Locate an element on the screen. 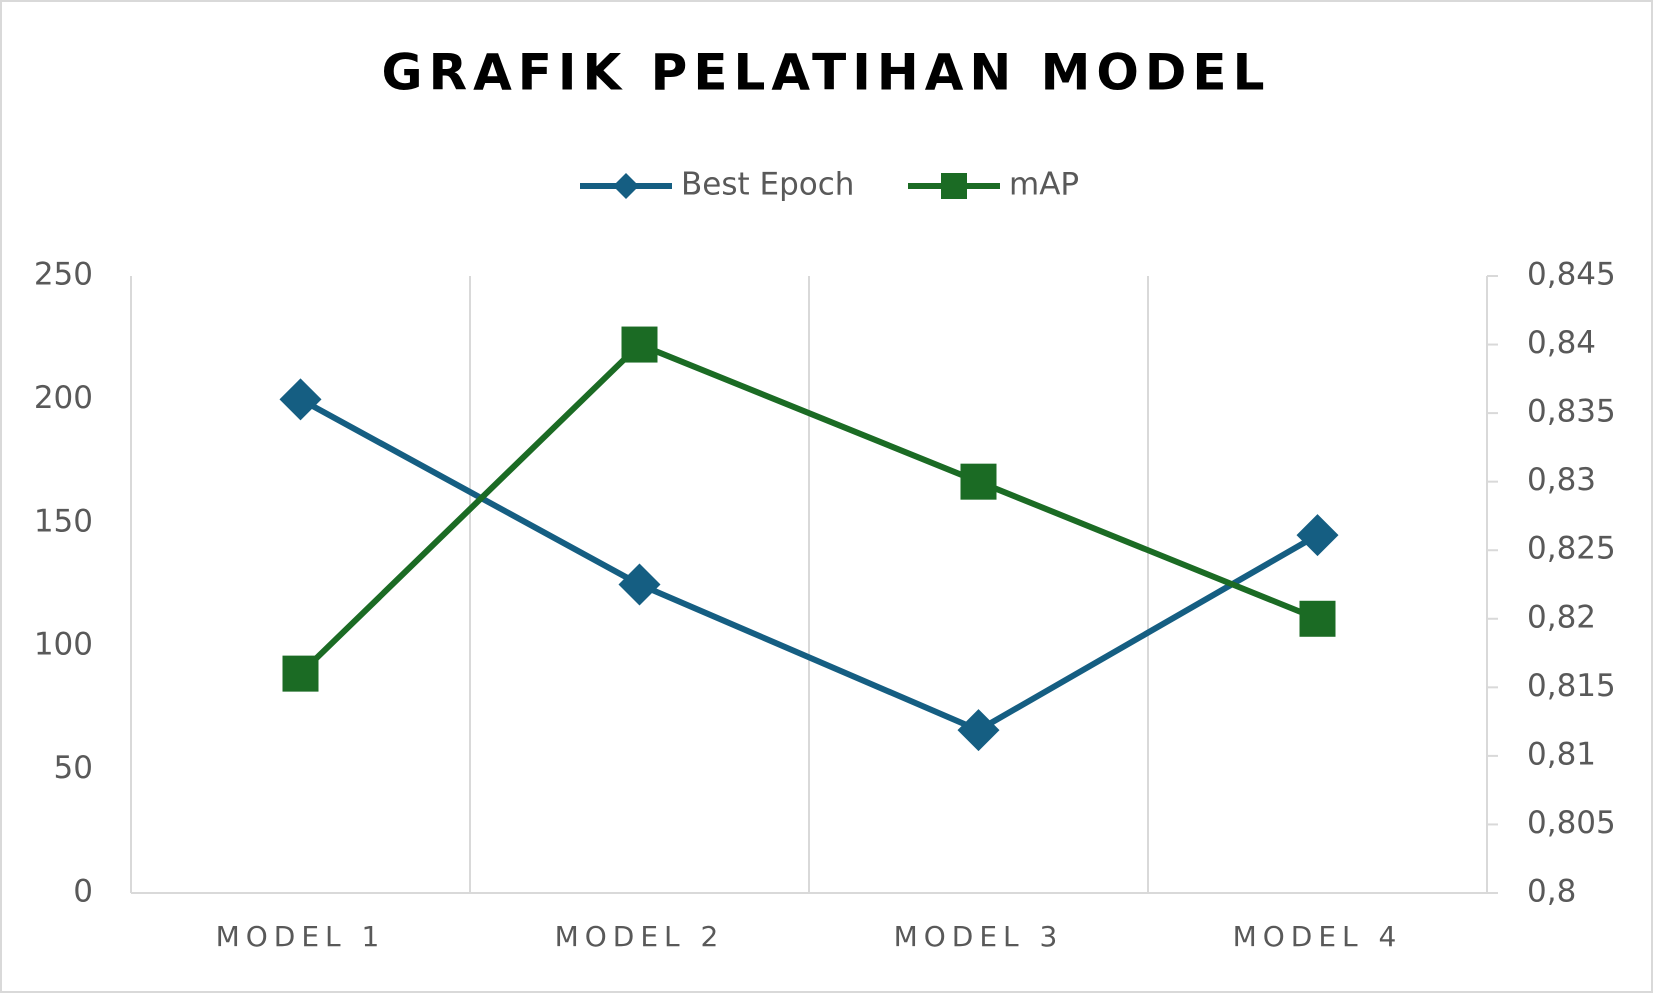  y-tick-label: 150 is located at coordinates (63, 521).